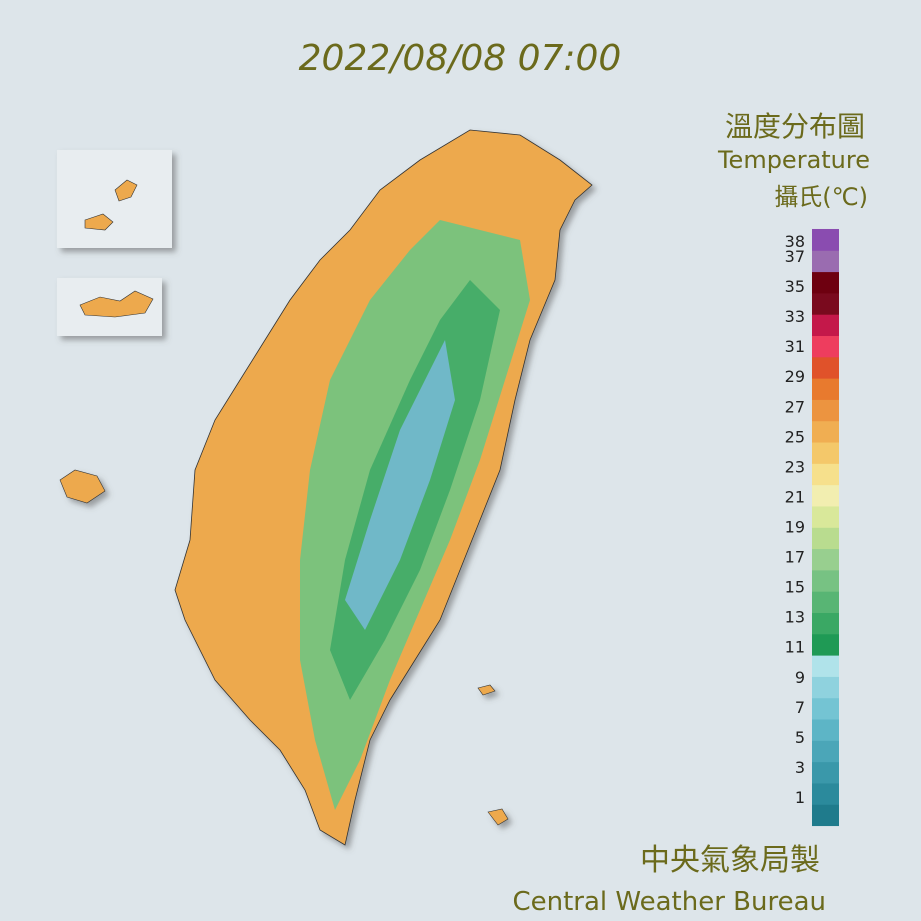  I want to click on tick-label: 1, so click(800, 797).